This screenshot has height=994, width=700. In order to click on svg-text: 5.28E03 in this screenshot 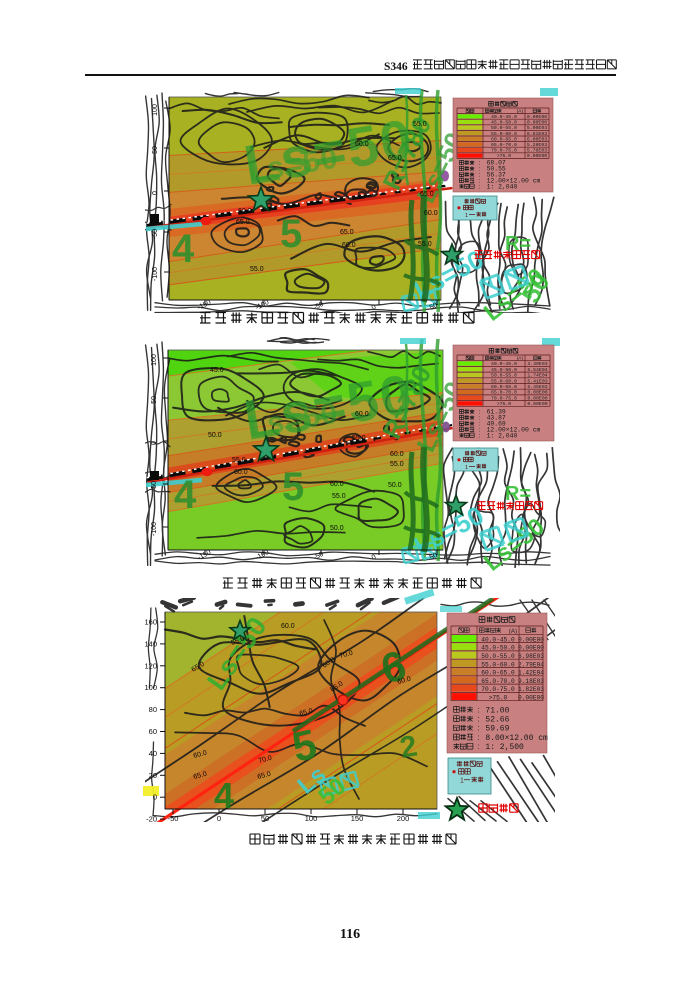, I will do `click(537, 145)`.